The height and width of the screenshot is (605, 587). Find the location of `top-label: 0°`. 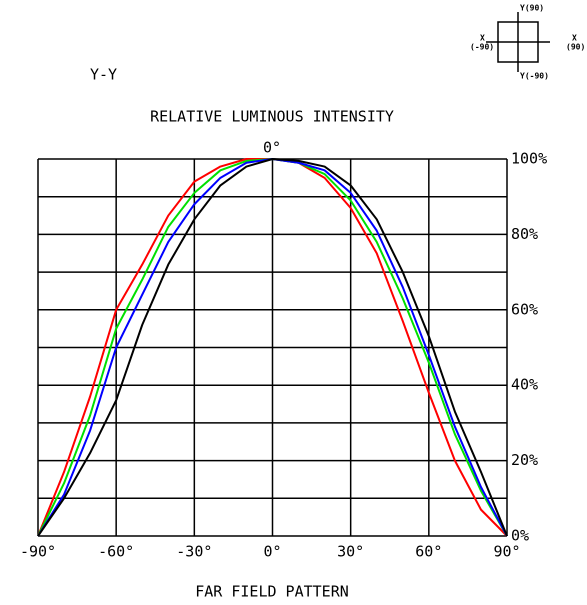

top-label: 0° is located at coordinates (272, 148).